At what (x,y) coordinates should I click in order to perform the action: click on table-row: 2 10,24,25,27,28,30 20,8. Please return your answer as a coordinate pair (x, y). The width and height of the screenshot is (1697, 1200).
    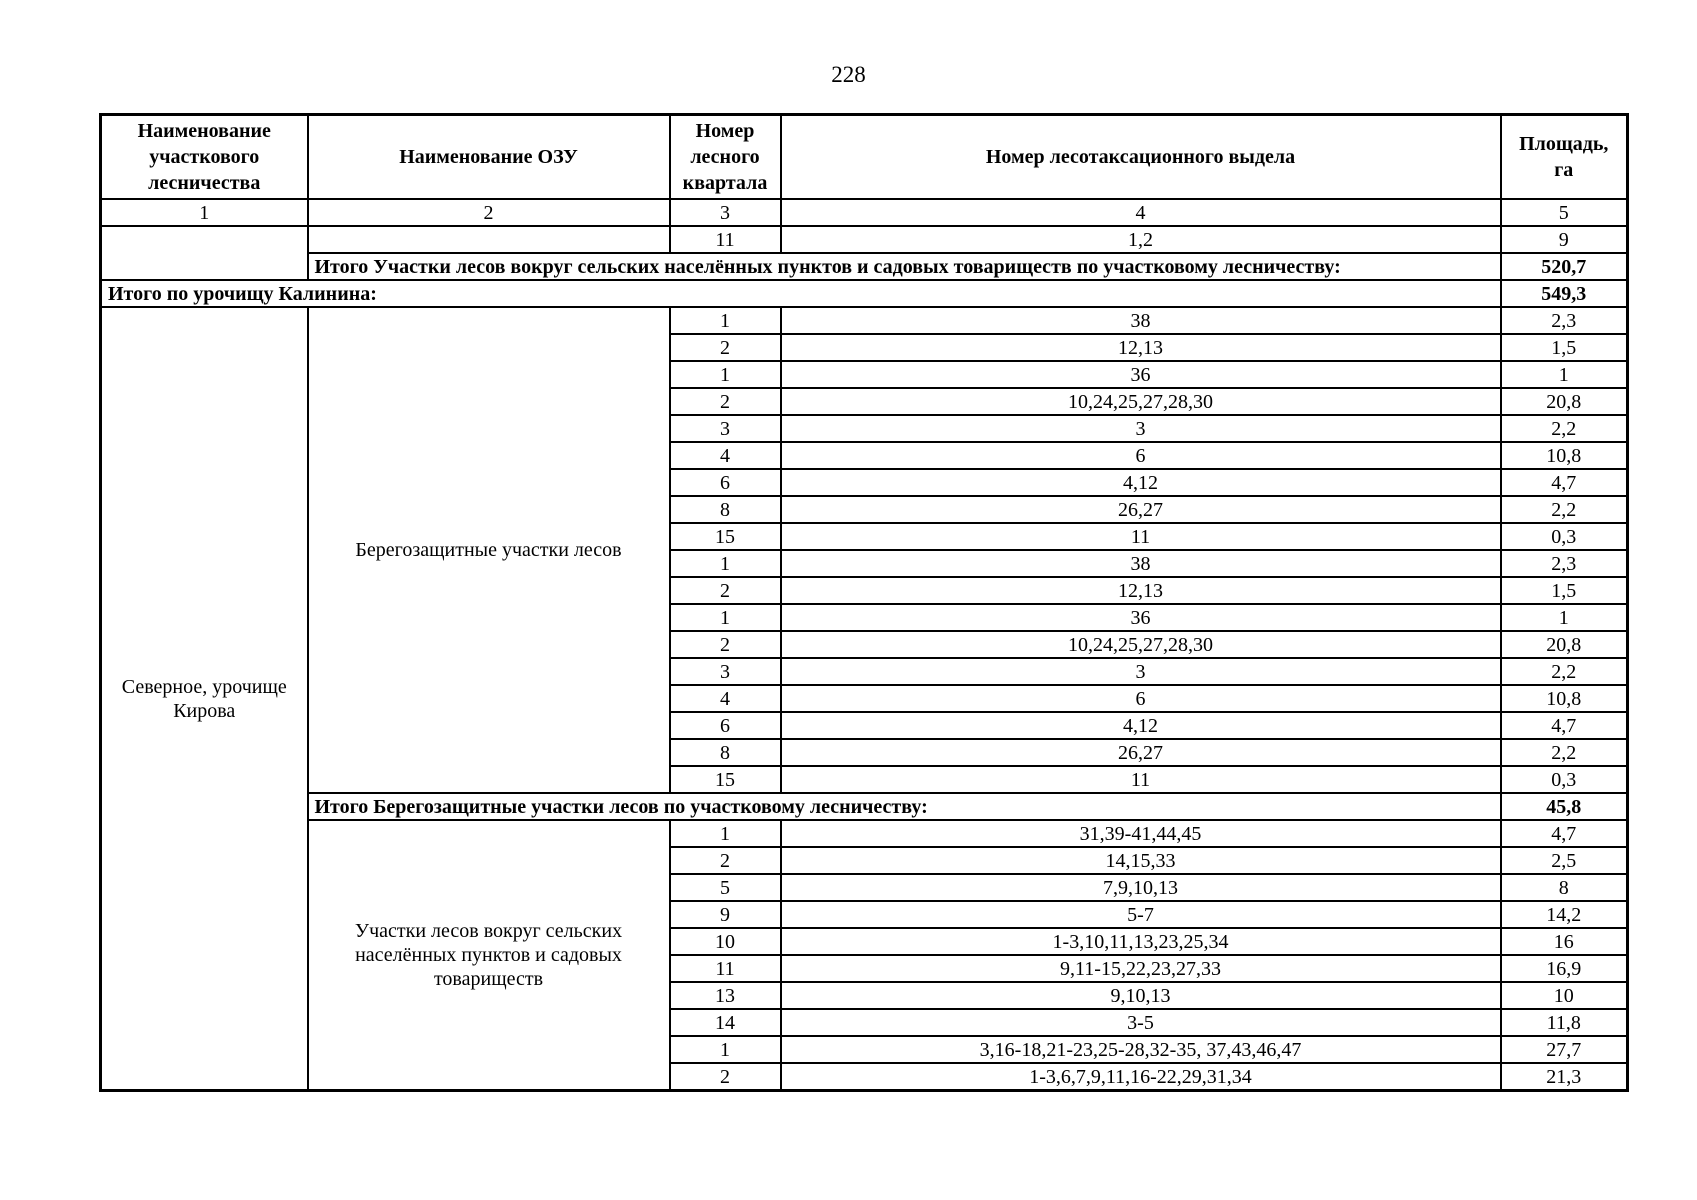
    Looking at the image, I should click on (865, 401).